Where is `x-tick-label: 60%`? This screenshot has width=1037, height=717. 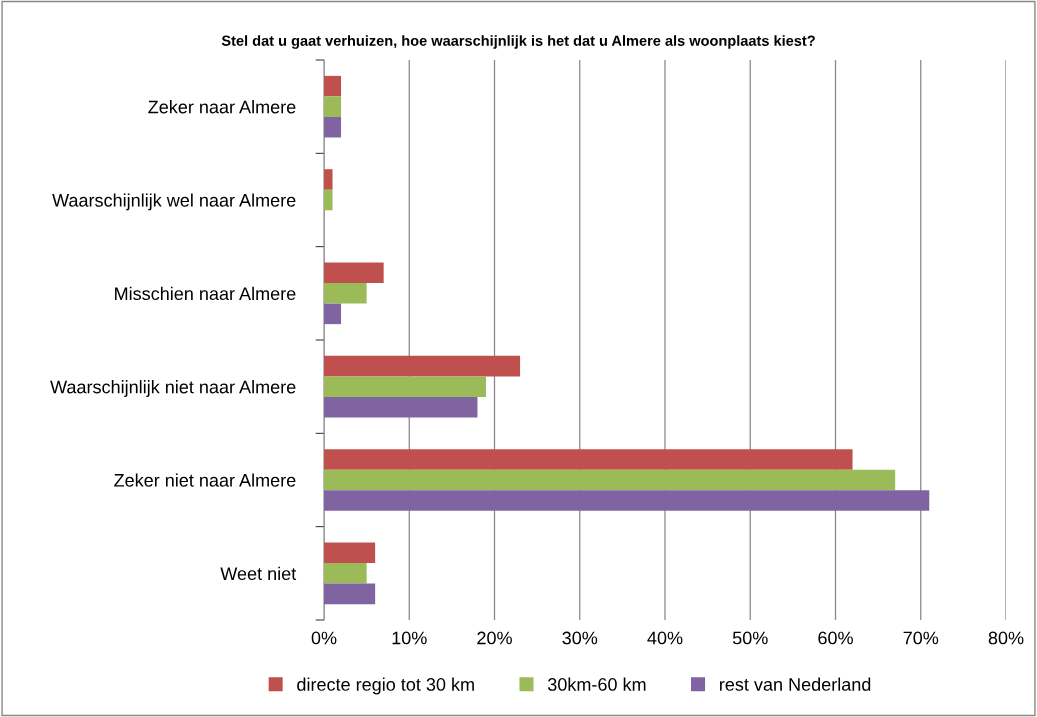 x-tick-label: 60% is located at coordinates (835, 638).